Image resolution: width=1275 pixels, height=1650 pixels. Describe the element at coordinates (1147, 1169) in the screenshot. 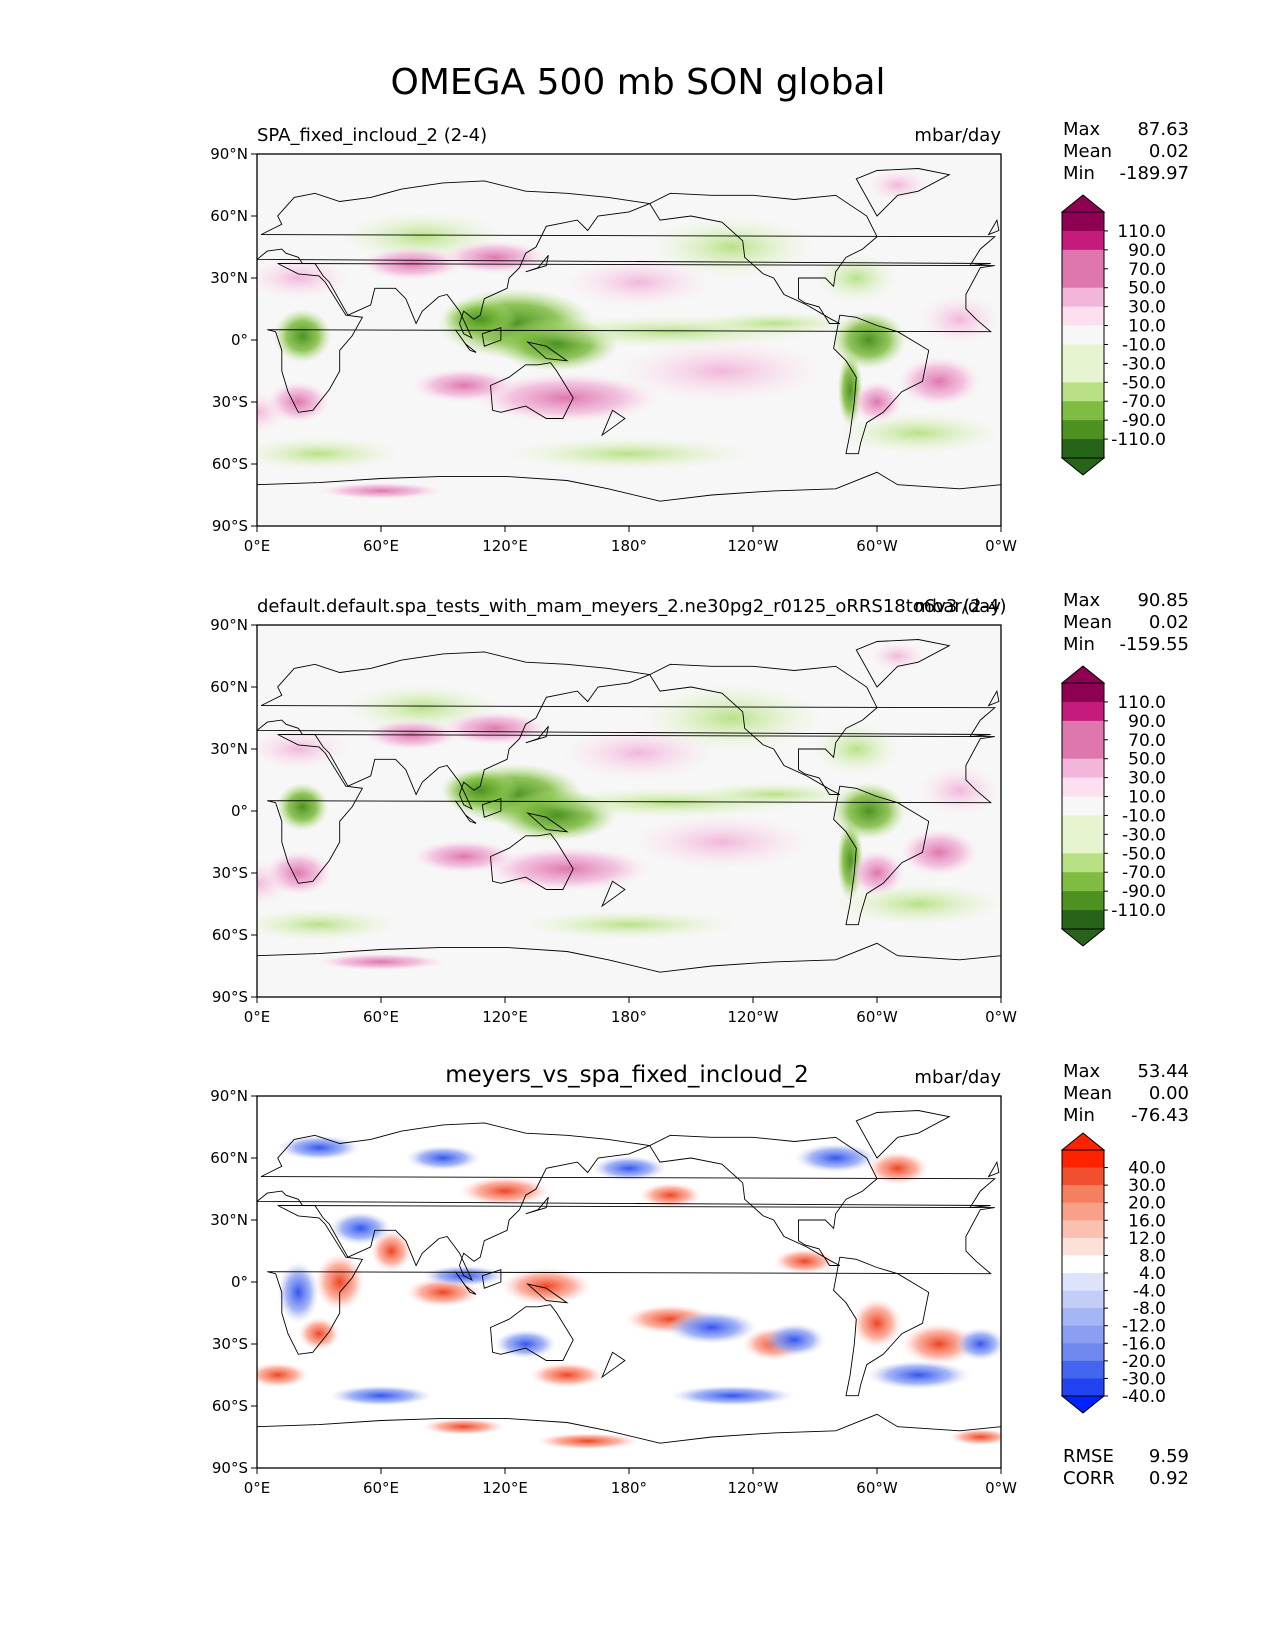

I see `colorbar-label: 40.0` at that location.